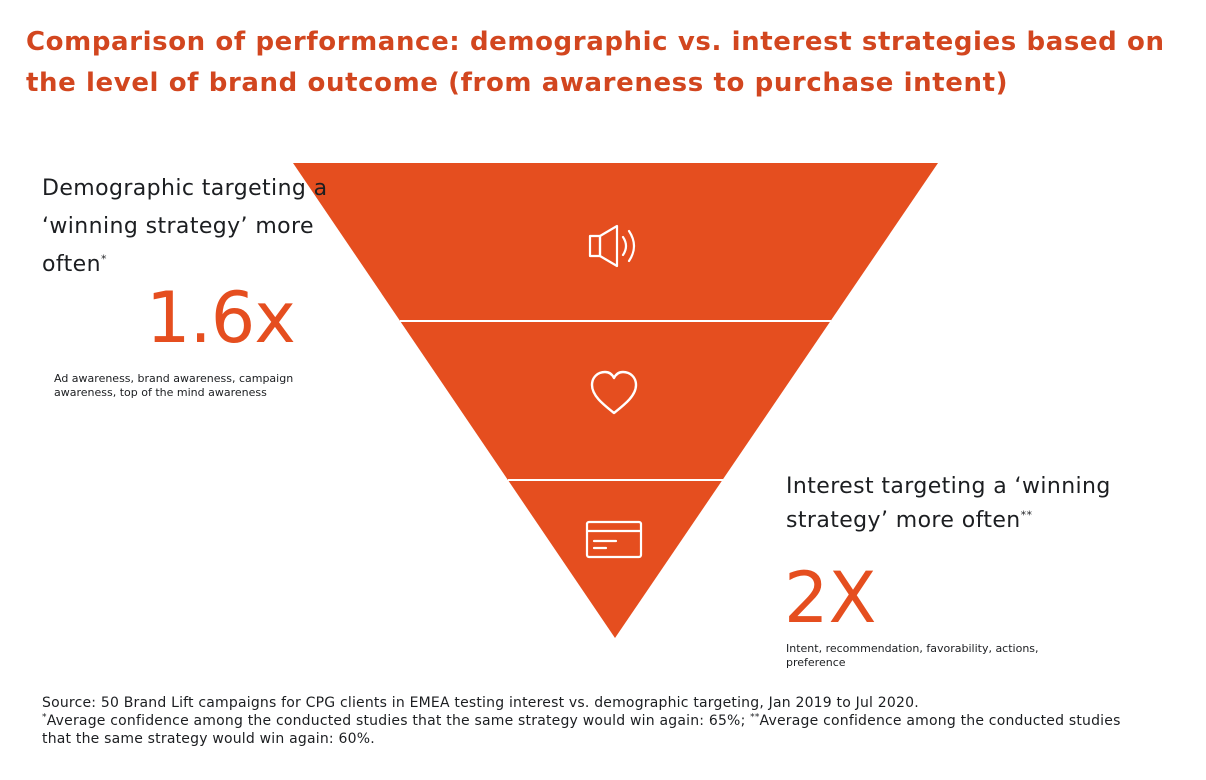 This screenshot has width=1206, height=780. I want to click on footnote-marker-1: *, so click(44, 717).